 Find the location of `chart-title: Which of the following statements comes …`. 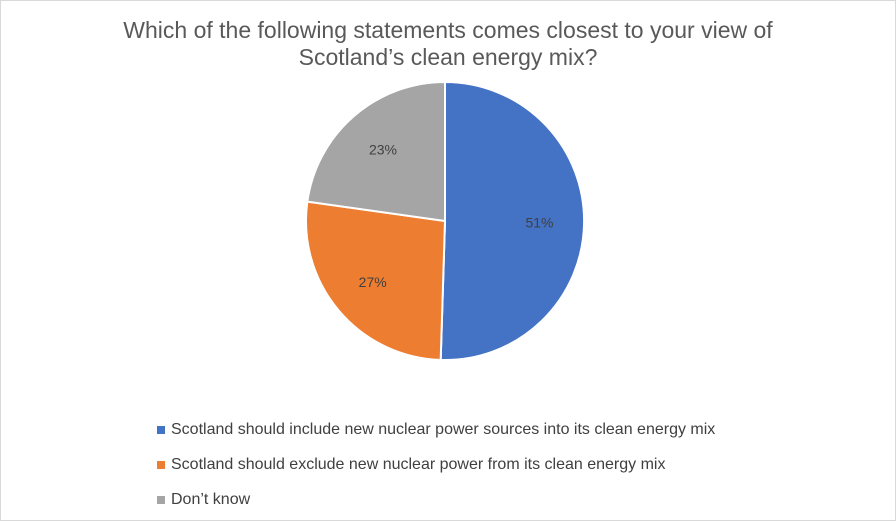

chart-title: Which of the following statements comes … is located at coordinates (448, 44).